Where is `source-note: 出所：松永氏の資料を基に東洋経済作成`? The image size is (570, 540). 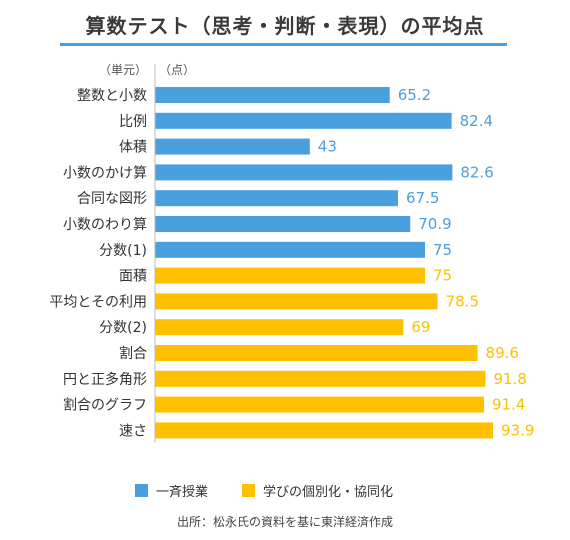 source-note: 出所：松永氏の資料を基に東洋経済作成 is located at coordinates (284, 522).